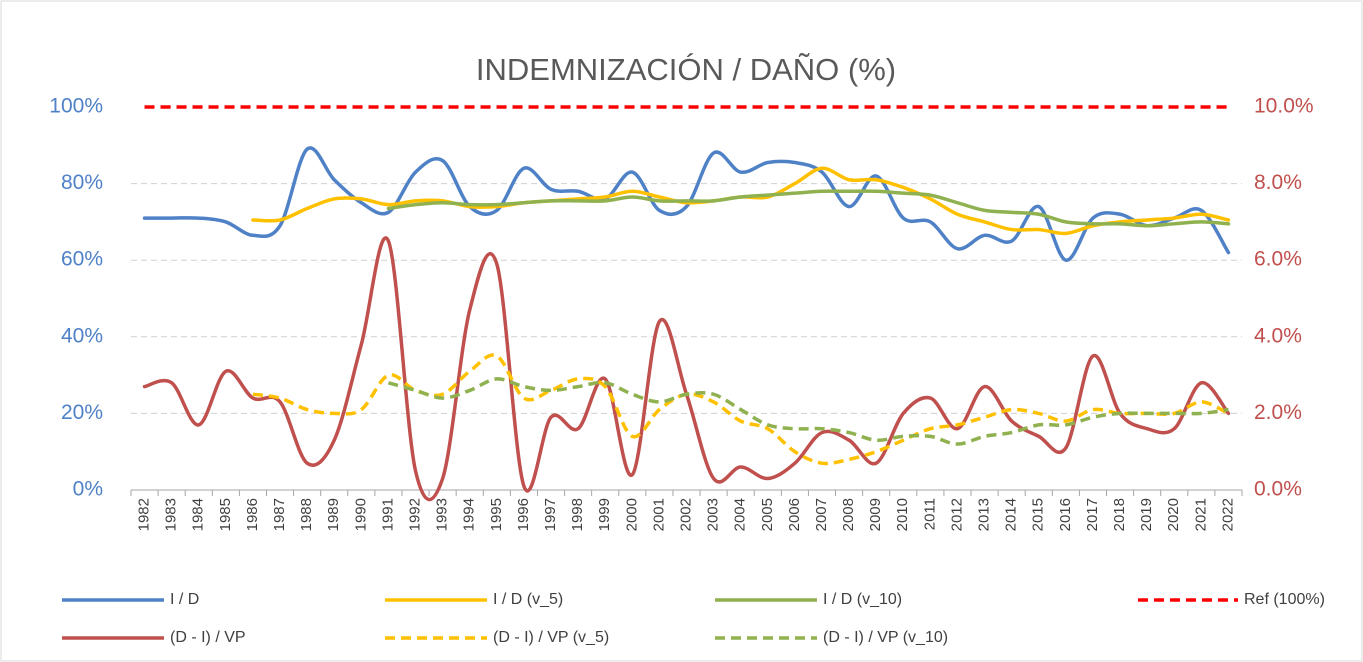  What do you see at coordinates (1065, 514) in the screenshot?
I see `x-tick-label: 2016` at bounding box center [1065, 514].